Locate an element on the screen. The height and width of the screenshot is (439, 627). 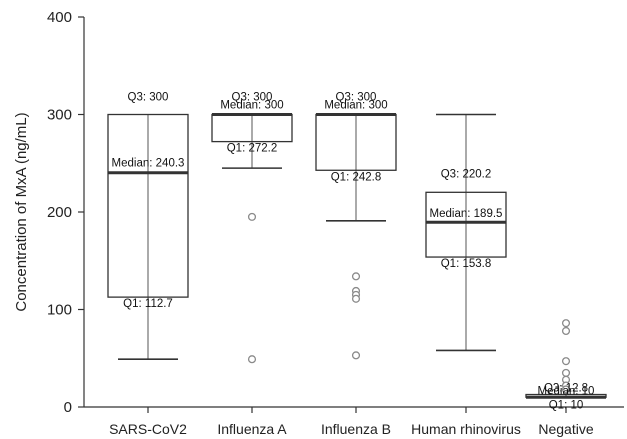
y-tick-label: 400 is located at coordinates (59, 17).